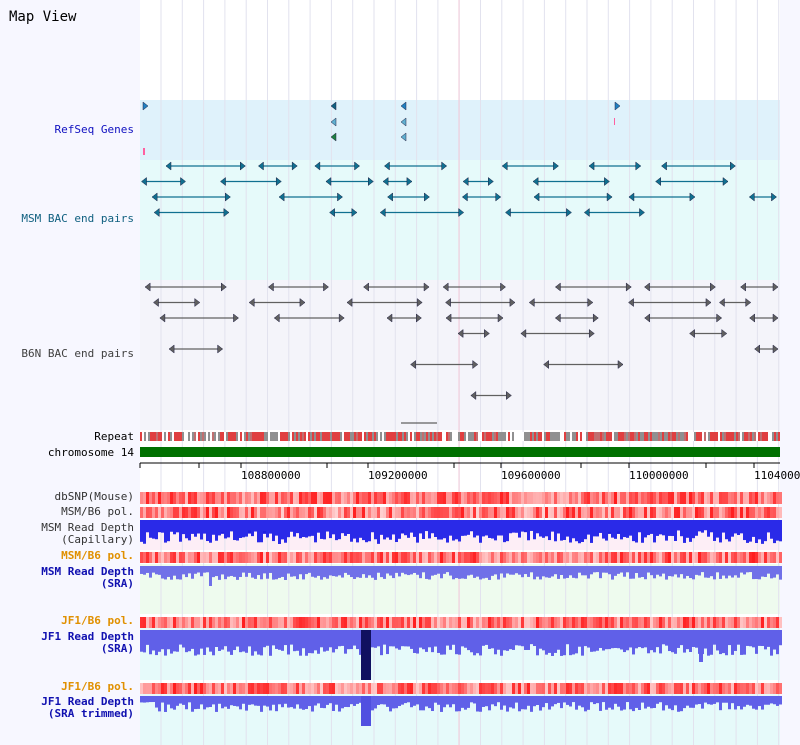 Image resolution: width=800 pixels, height=745 pixels. Describe the element at coordinates (593, 59) in the screenshot. I see `chromosome-ideogram` at that location.